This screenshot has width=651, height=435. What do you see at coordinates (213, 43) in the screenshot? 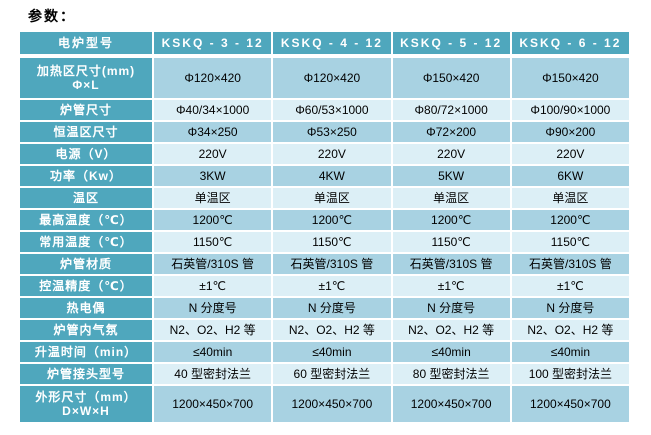
I see `header-model-kskq-3-12: KSKQ - 3 - 12` at bounding box center [213, 43].